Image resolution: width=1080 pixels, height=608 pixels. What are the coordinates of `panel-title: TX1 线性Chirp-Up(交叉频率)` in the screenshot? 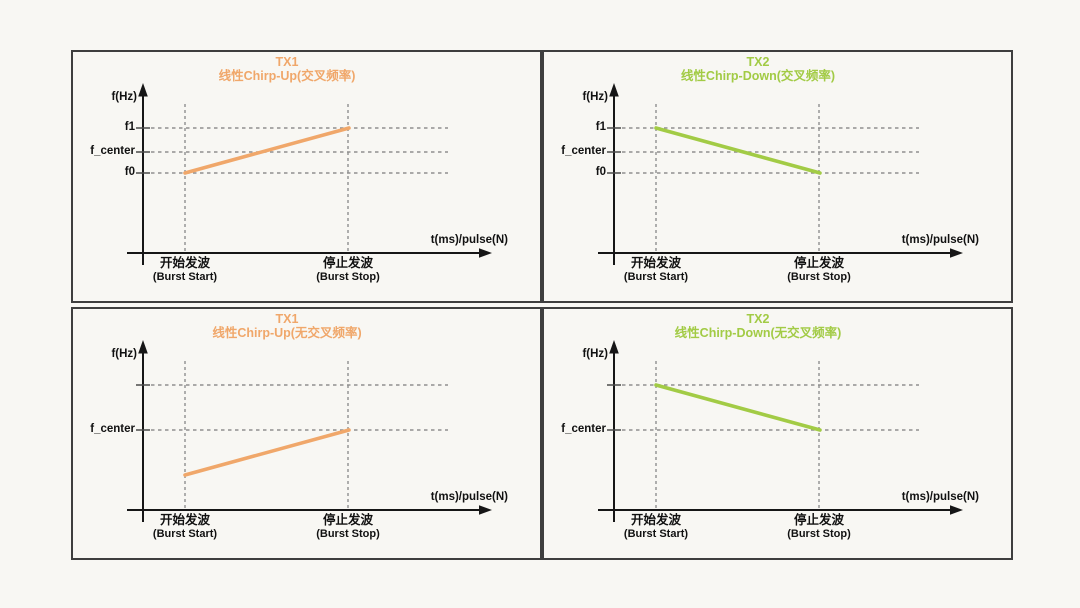 It's located at (287, 69).